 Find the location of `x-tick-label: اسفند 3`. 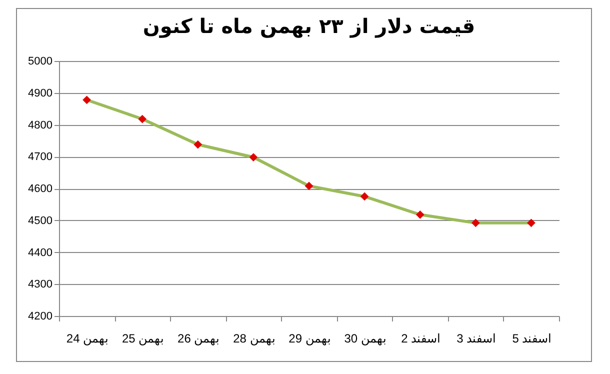

x-tick-label: اسفند 3 is located at coordinates (476, 339).